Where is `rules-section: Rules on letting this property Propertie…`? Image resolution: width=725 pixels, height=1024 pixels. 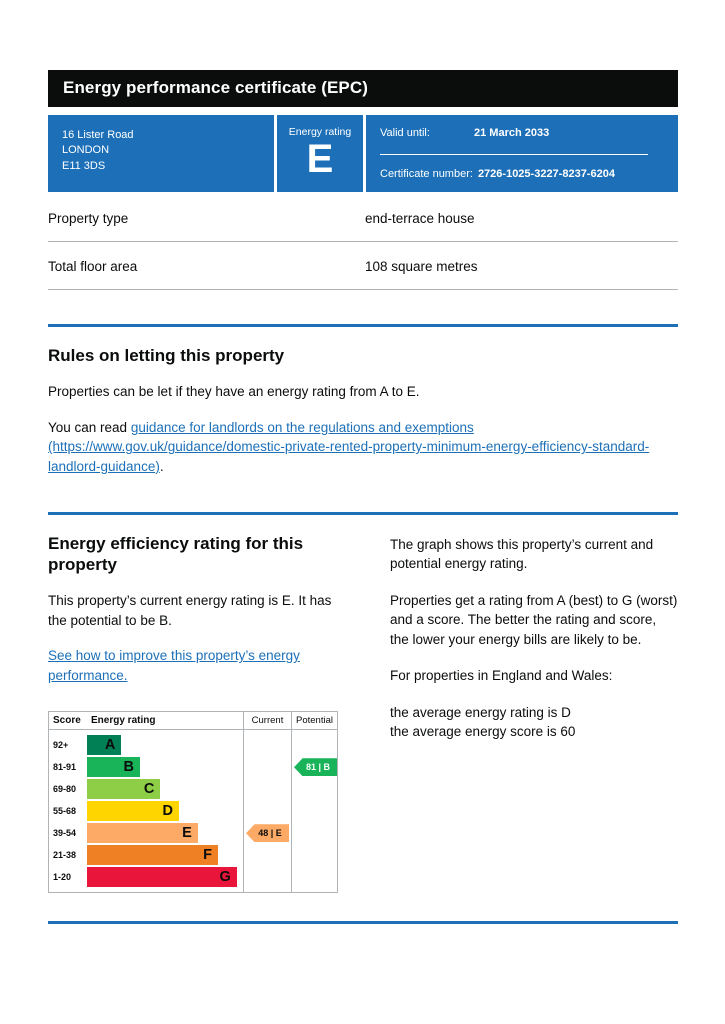
rules-section: Rules on letting this property Propertie… is located at coordinates (363, 411).